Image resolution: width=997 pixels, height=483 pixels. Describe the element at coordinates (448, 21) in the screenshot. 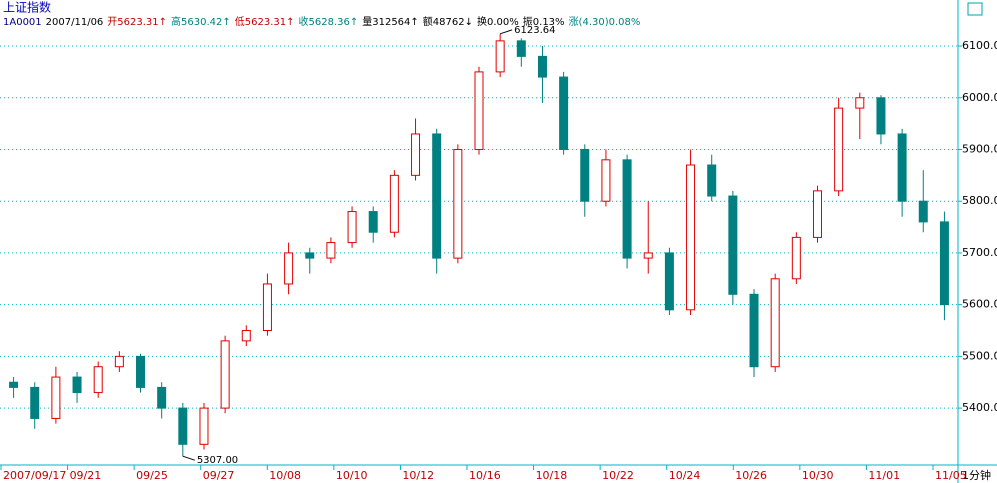

I see `info-item: 额48762↓` at that location.